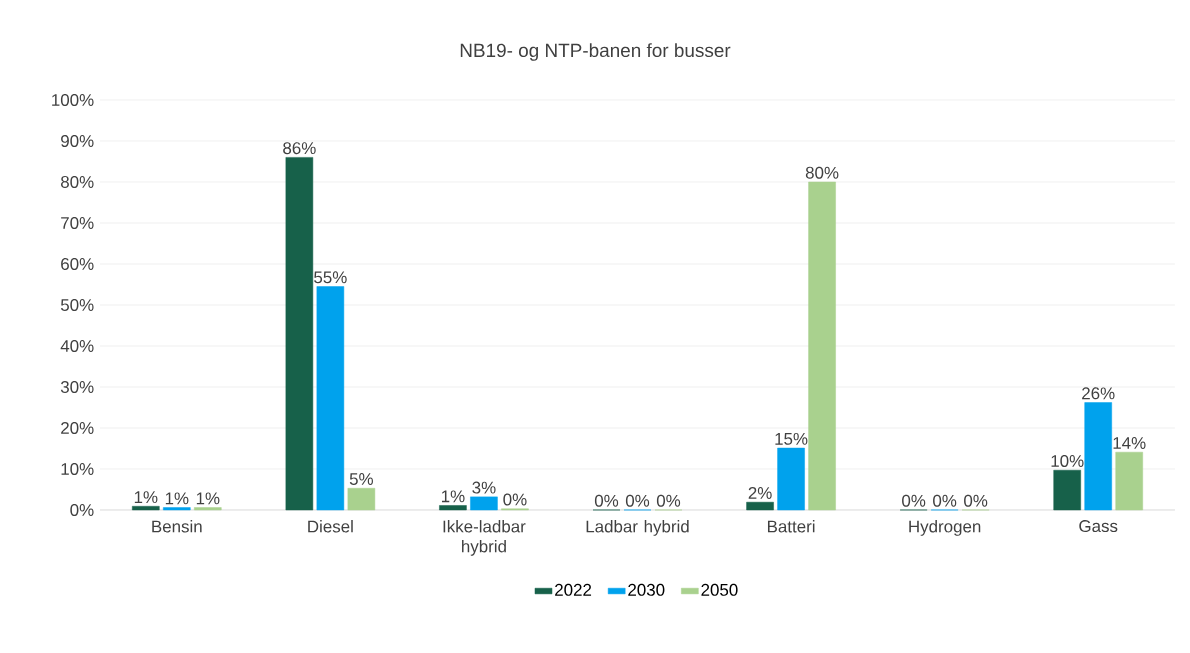  What do you see at coordinates (77, 345) in the screenshot?
I see `y-tick-label: 40%` at bounding box center [77, 345].